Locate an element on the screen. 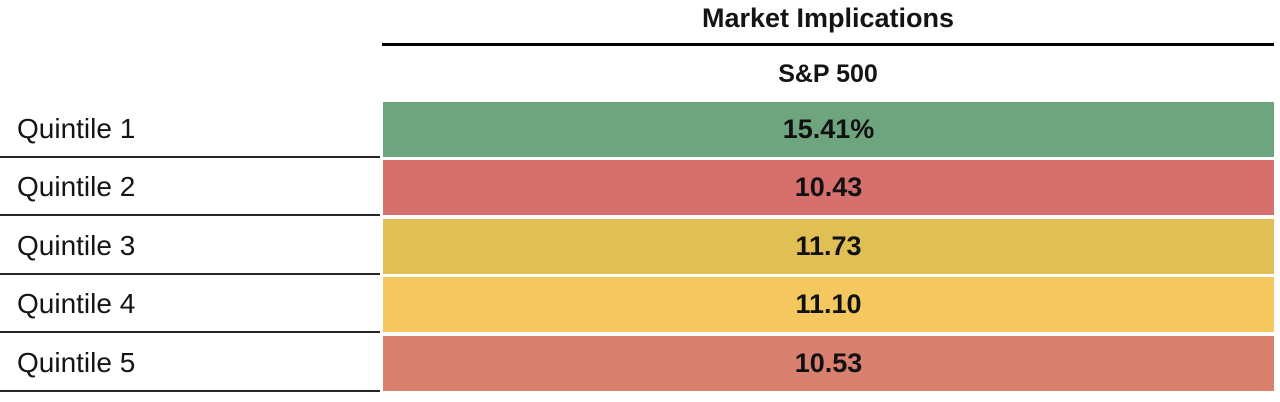 Image resolution: width=1280 pixels, height=402 pixels. value-cell-quintile-2: 10.43 is located at coordinates (828, 188).